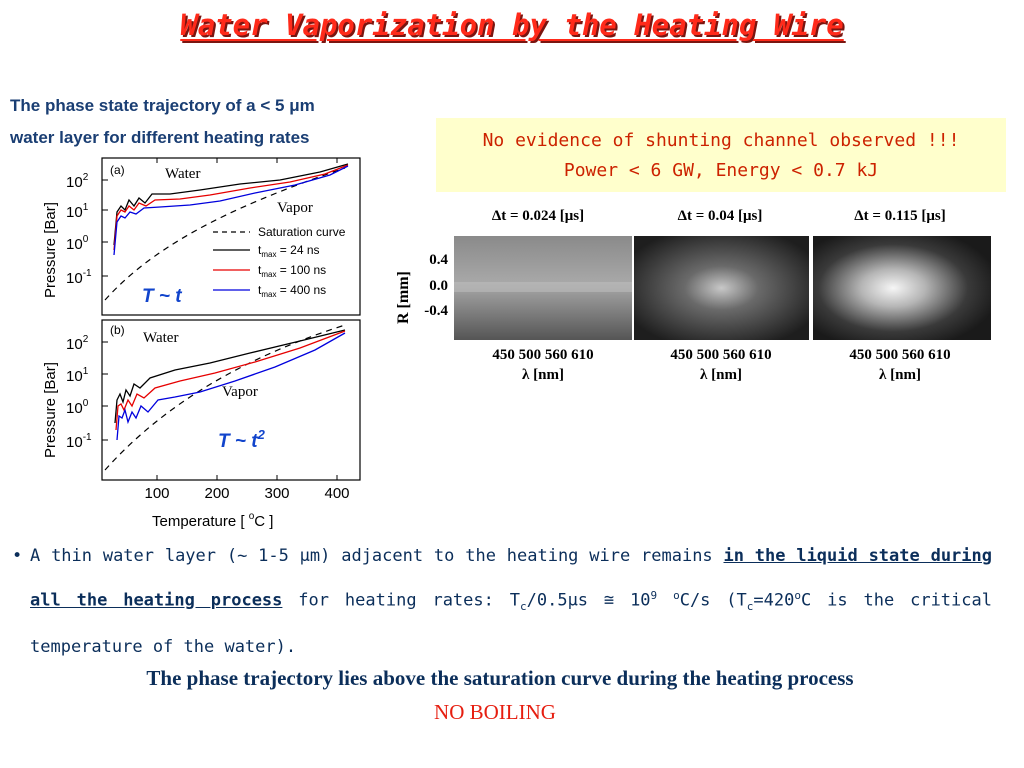 The width and height of the screenshot is (1024, 768). I want to click on trajectory-b-24ns, so click(230, 376).